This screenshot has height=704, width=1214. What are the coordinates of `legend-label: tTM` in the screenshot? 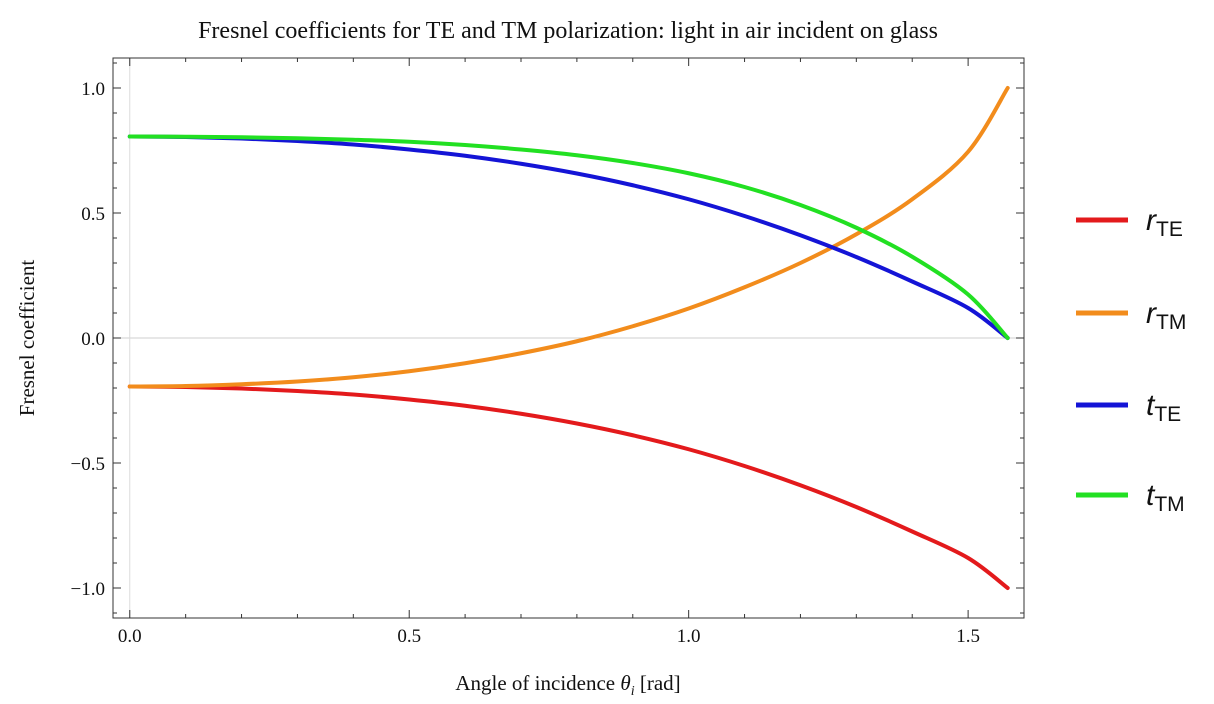 It's located at (1165, 497).